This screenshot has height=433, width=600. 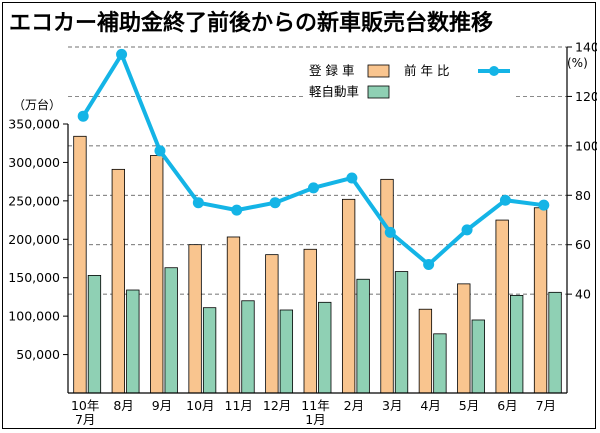 What do you see at coordinates (34, 316) in the screenshot?
I see `left-tick-label: 100,000` at bounding box center [34, 316].